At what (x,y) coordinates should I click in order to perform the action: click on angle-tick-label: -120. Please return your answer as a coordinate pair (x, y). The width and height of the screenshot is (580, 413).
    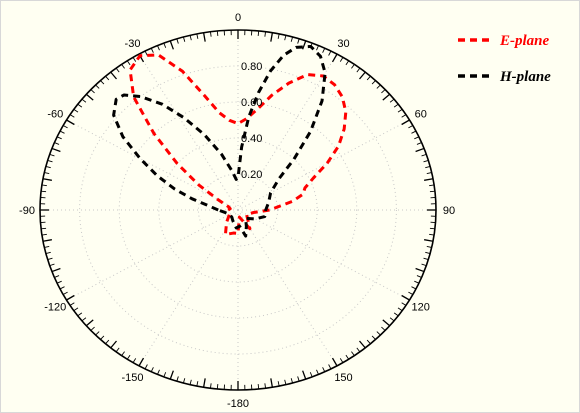
    Looking at the image, I should click on (55, 308).